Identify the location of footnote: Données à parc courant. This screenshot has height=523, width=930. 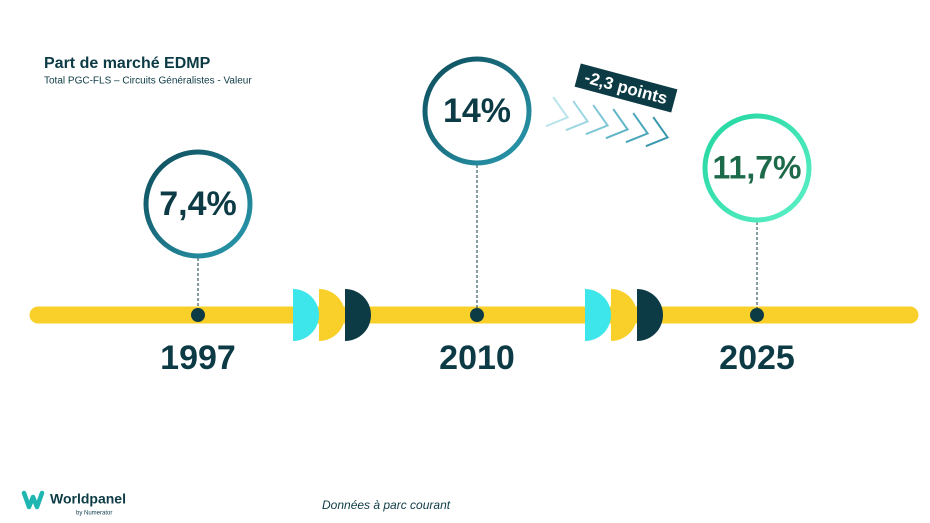
(386, 505).